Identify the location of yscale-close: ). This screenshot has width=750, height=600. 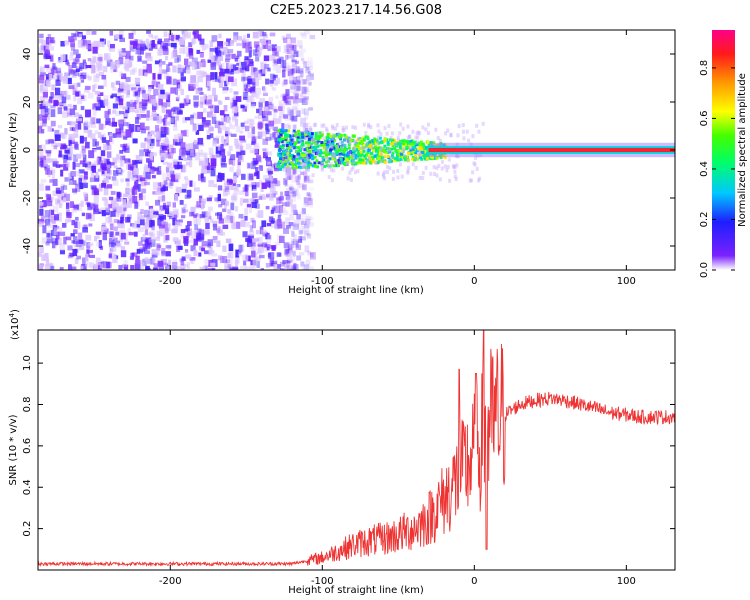
(15, 311).